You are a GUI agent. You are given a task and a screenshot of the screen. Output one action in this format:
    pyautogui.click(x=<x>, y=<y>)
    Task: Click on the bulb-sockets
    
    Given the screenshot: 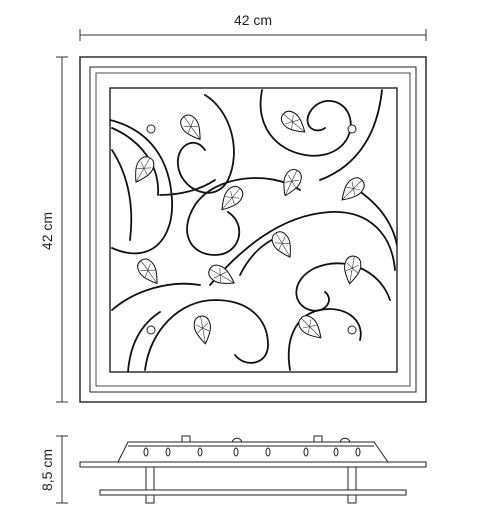 What is the action you would take?
    pyautogui.click(x=252, y=452)
    